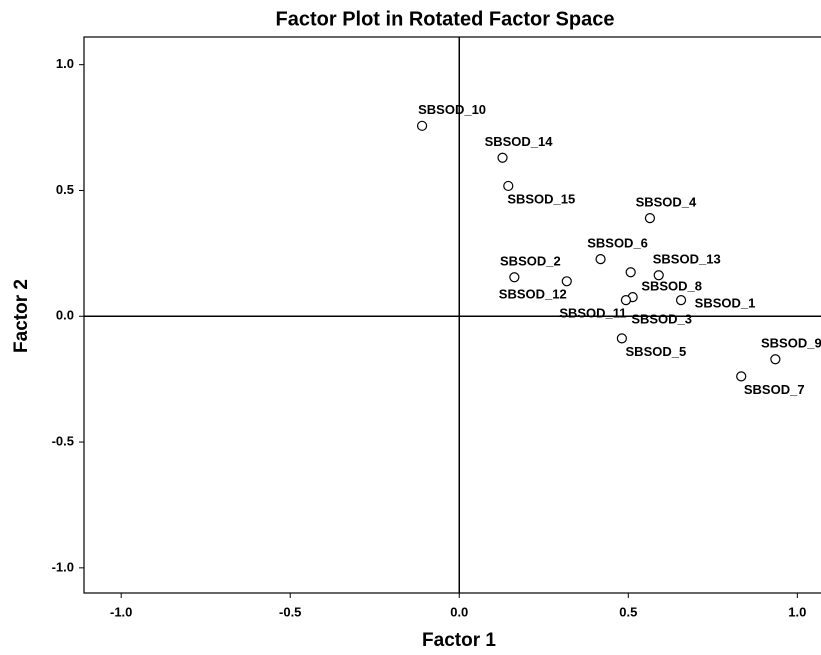 The width and height of the screenshot is (821, 655). What do you see at coordinates (519, 141) in the screenshot?
I see `point-label: SBSOD_14` at bounding box center [519, 141].